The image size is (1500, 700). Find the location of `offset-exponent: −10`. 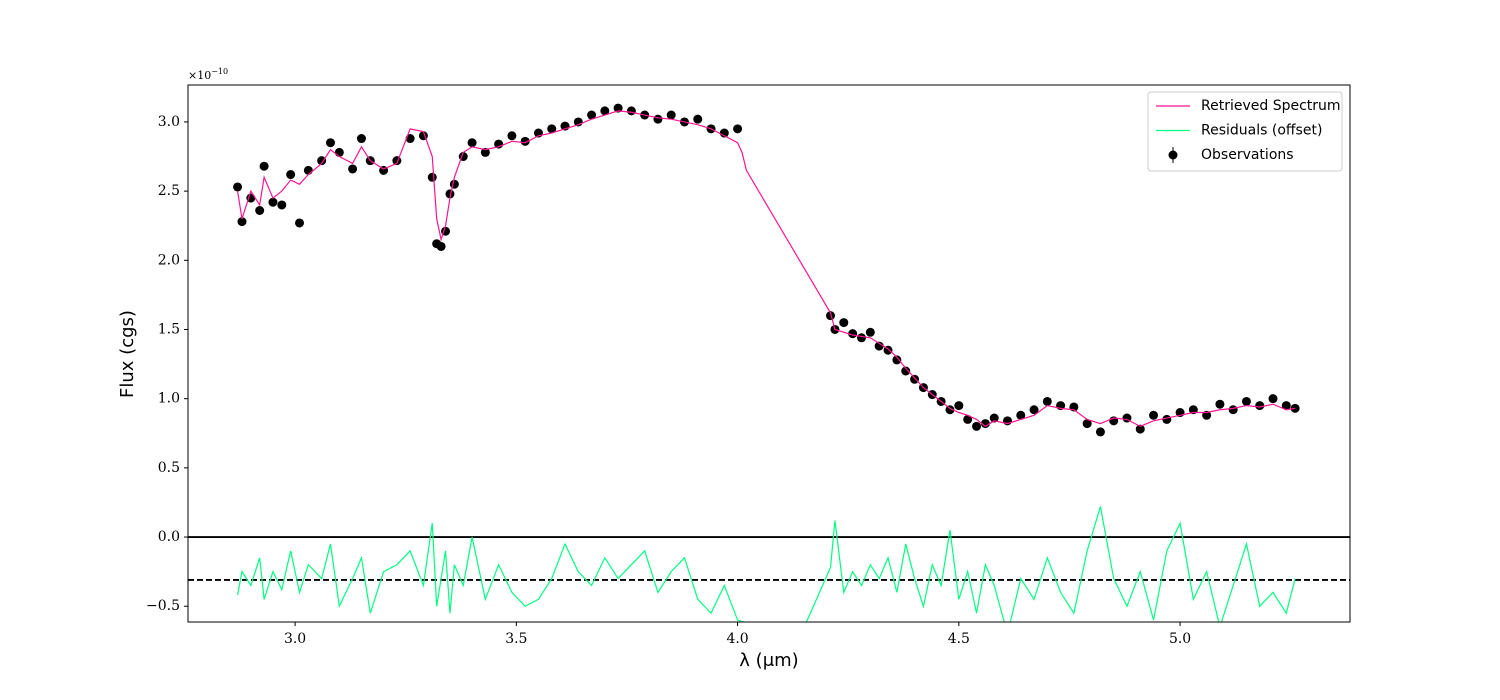

offset-exponent: −10 is located at coordinates (219, 71).